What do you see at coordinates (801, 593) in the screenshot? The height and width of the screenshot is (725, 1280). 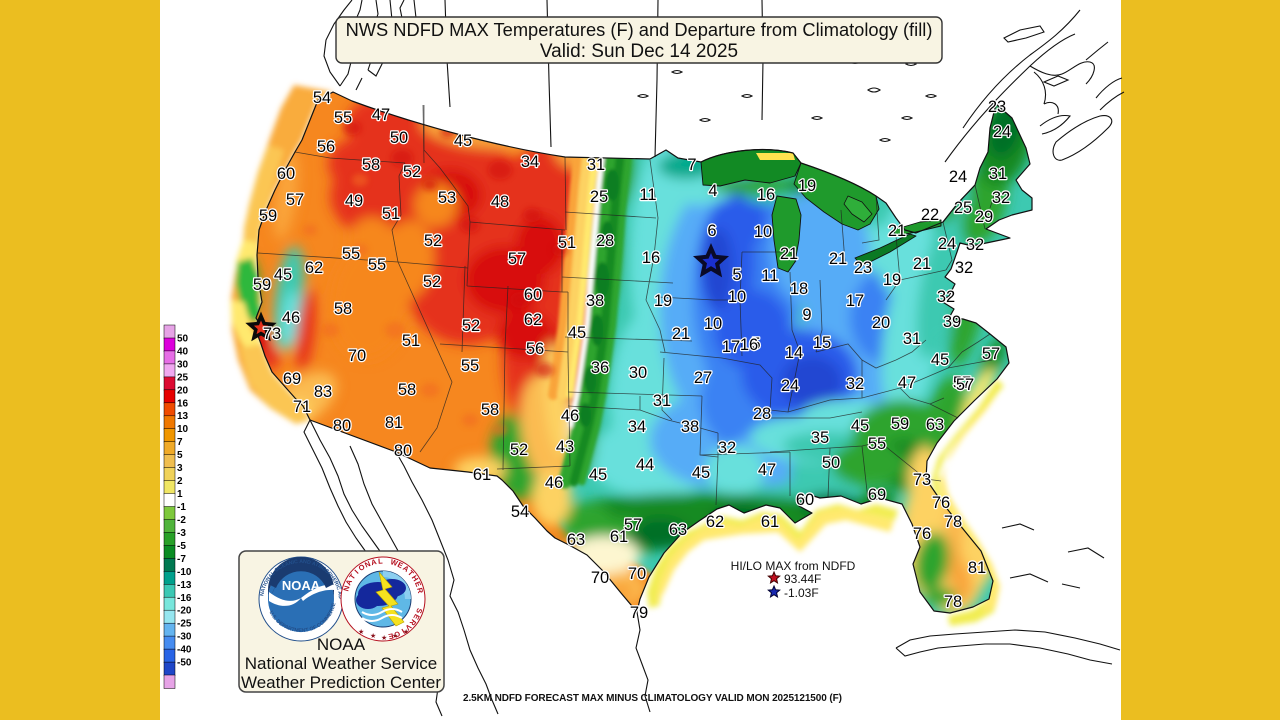 I see `svg-text: -1.03F` at bounding box center [801, 593].